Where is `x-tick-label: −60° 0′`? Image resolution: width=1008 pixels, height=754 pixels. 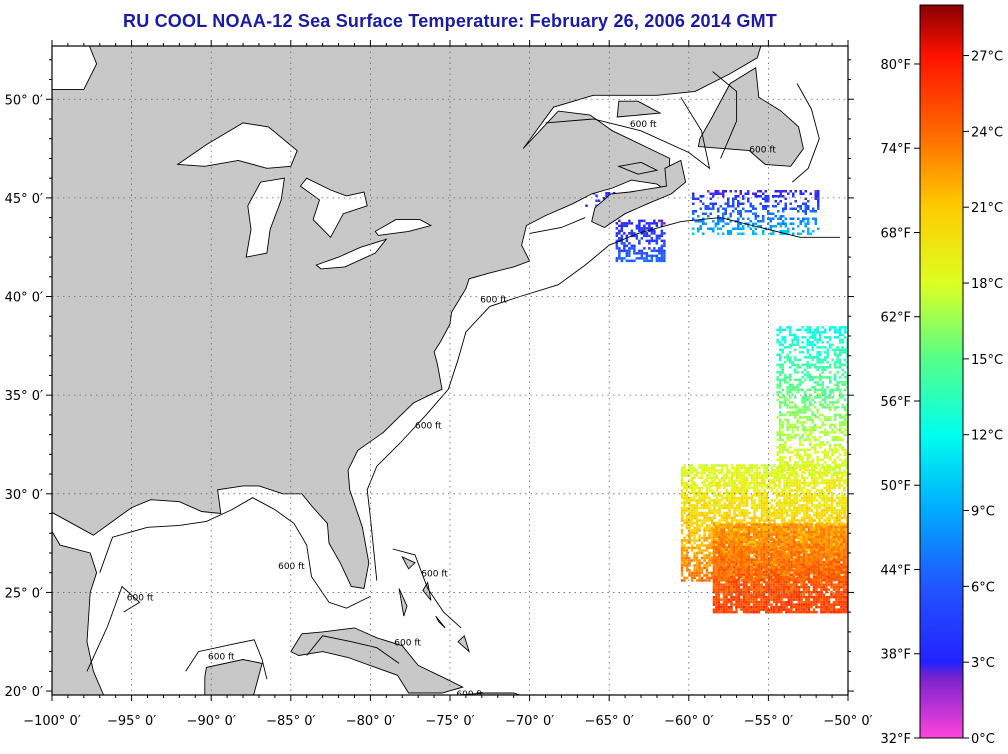 x-tick-label: −60° 0′ is located at coordinates (688, 721).